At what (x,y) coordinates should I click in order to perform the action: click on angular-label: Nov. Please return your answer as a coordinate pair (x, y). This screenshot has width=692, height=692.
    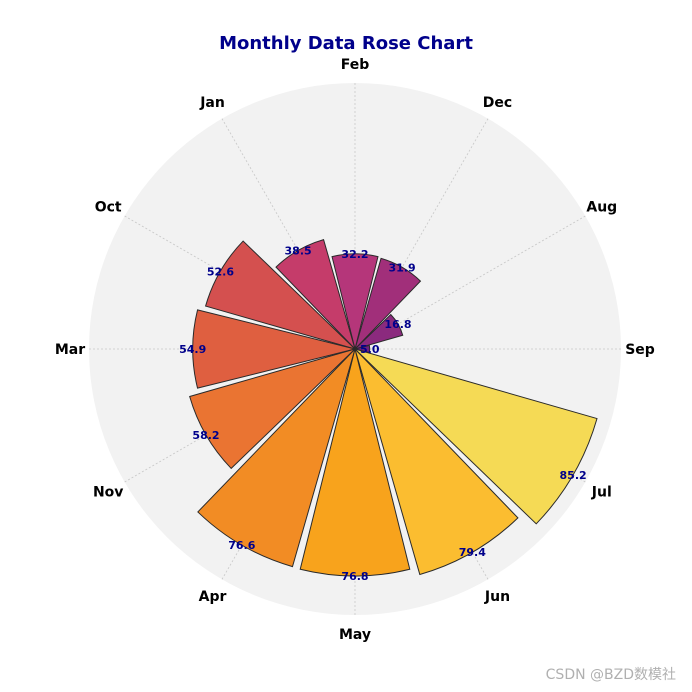
    Looking at the image, I should click on (108, 493).